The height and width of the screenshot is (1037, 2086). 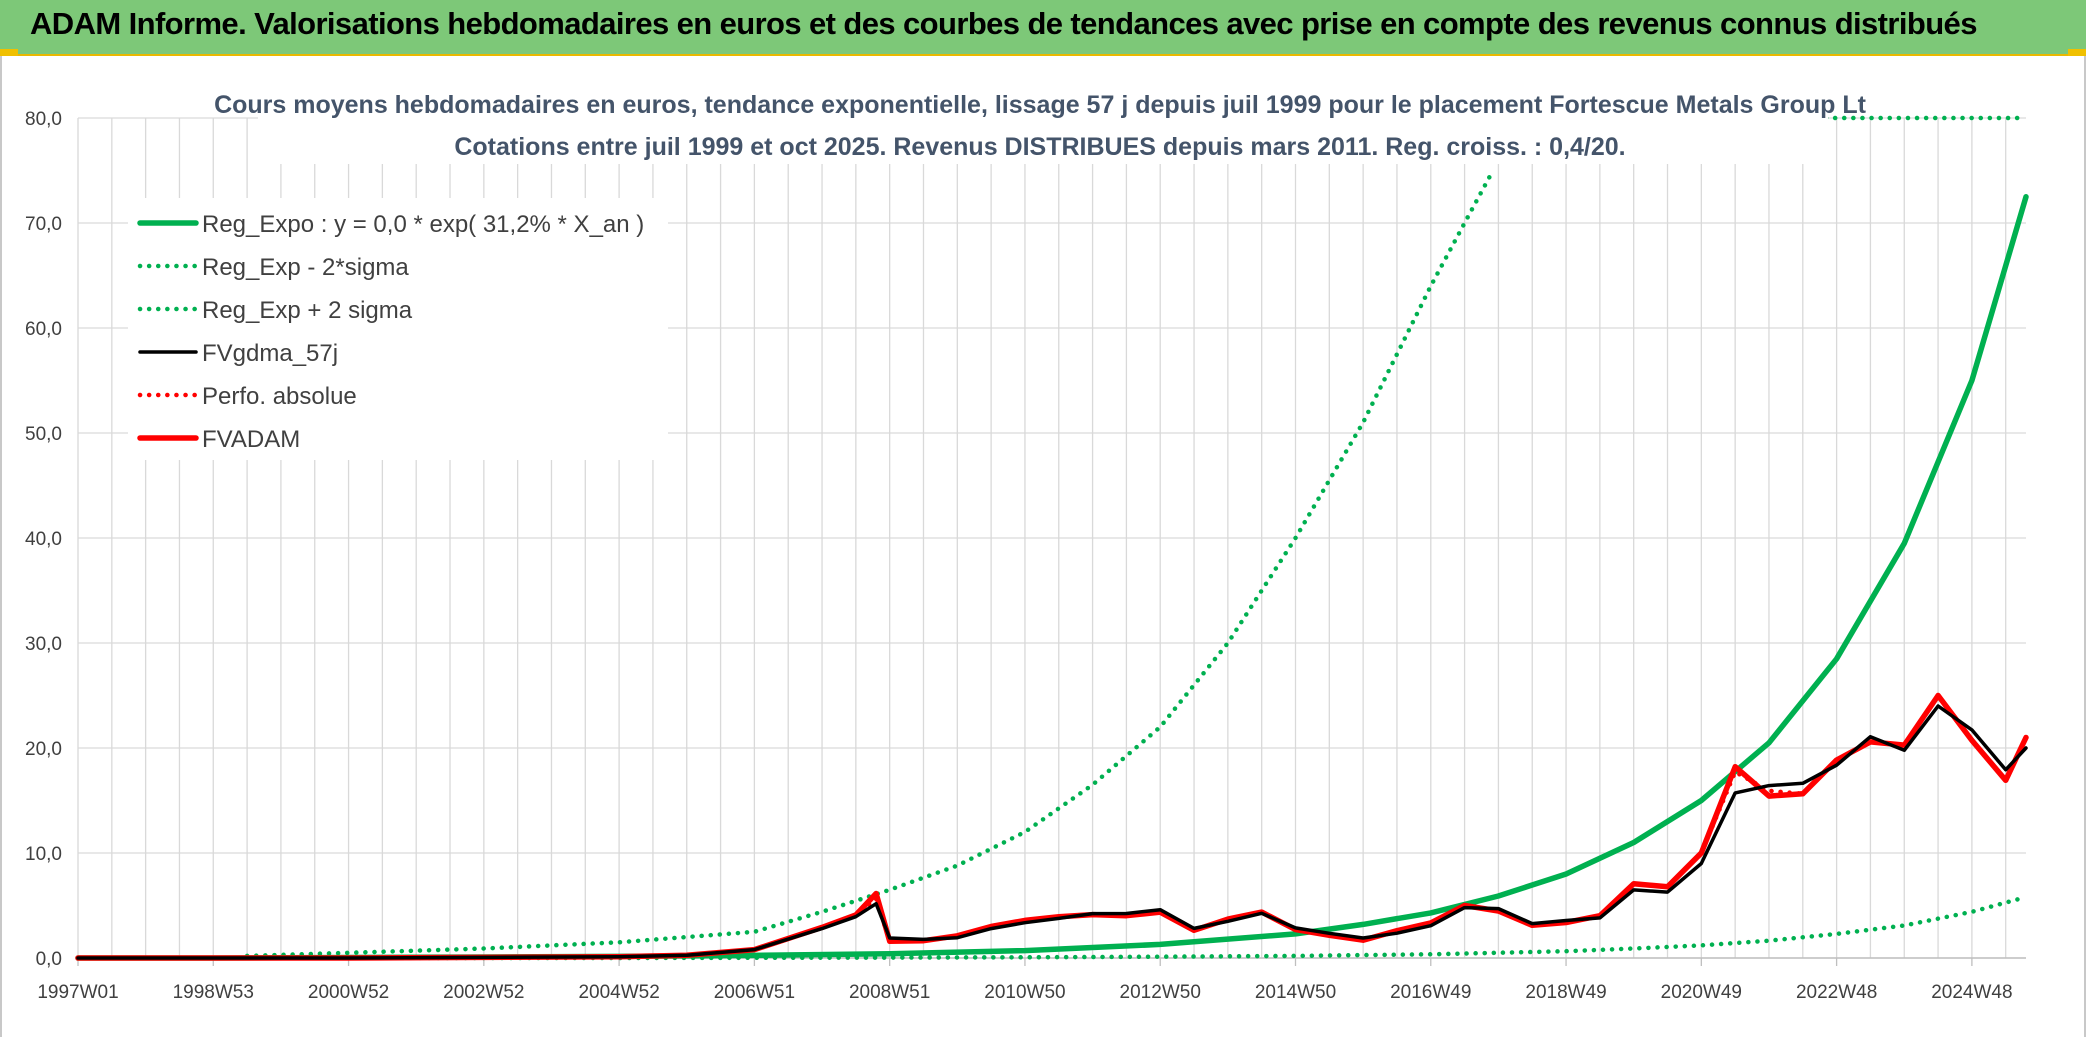 I want to click on y-tick-label: 0,0, so click(x=49, y=959).